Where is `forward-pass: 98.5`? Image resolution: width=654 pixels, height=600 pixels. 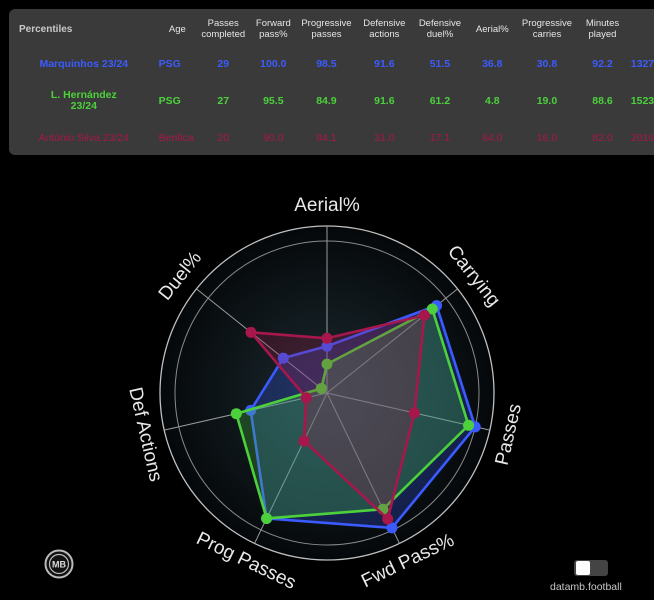
forward-pass: 98.5 is located at coordinates (326, 64).